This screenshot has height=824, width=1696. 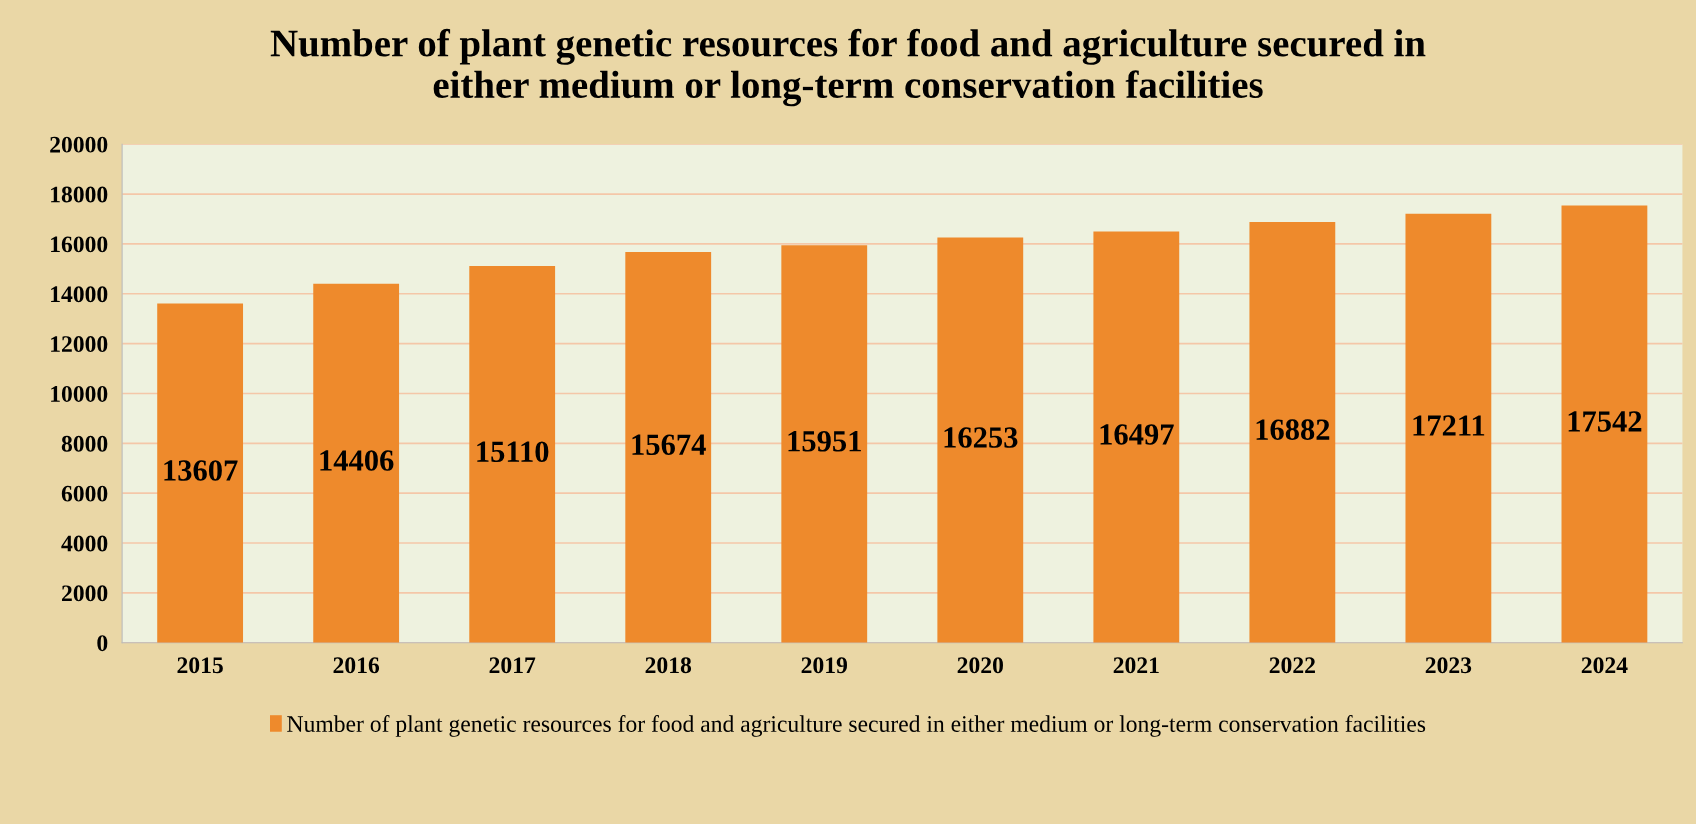 I want to click on data-label: 17542, so click(x=1605, y=421).